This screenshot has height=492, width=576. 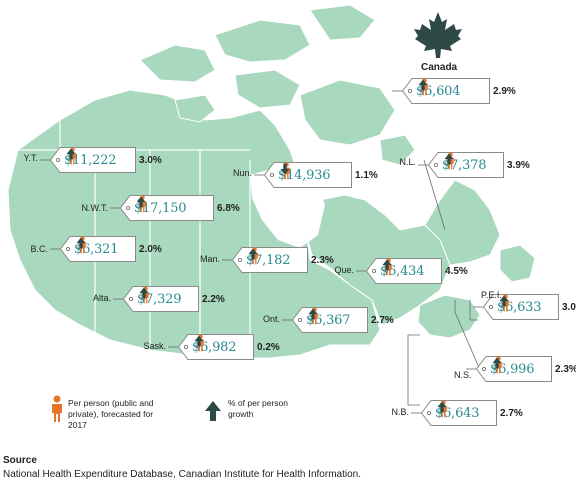 What do you see at coordinates (517, 263) in the screenshot?
I see `map-landmass-newfoundland` at bounding box center [517, 263].